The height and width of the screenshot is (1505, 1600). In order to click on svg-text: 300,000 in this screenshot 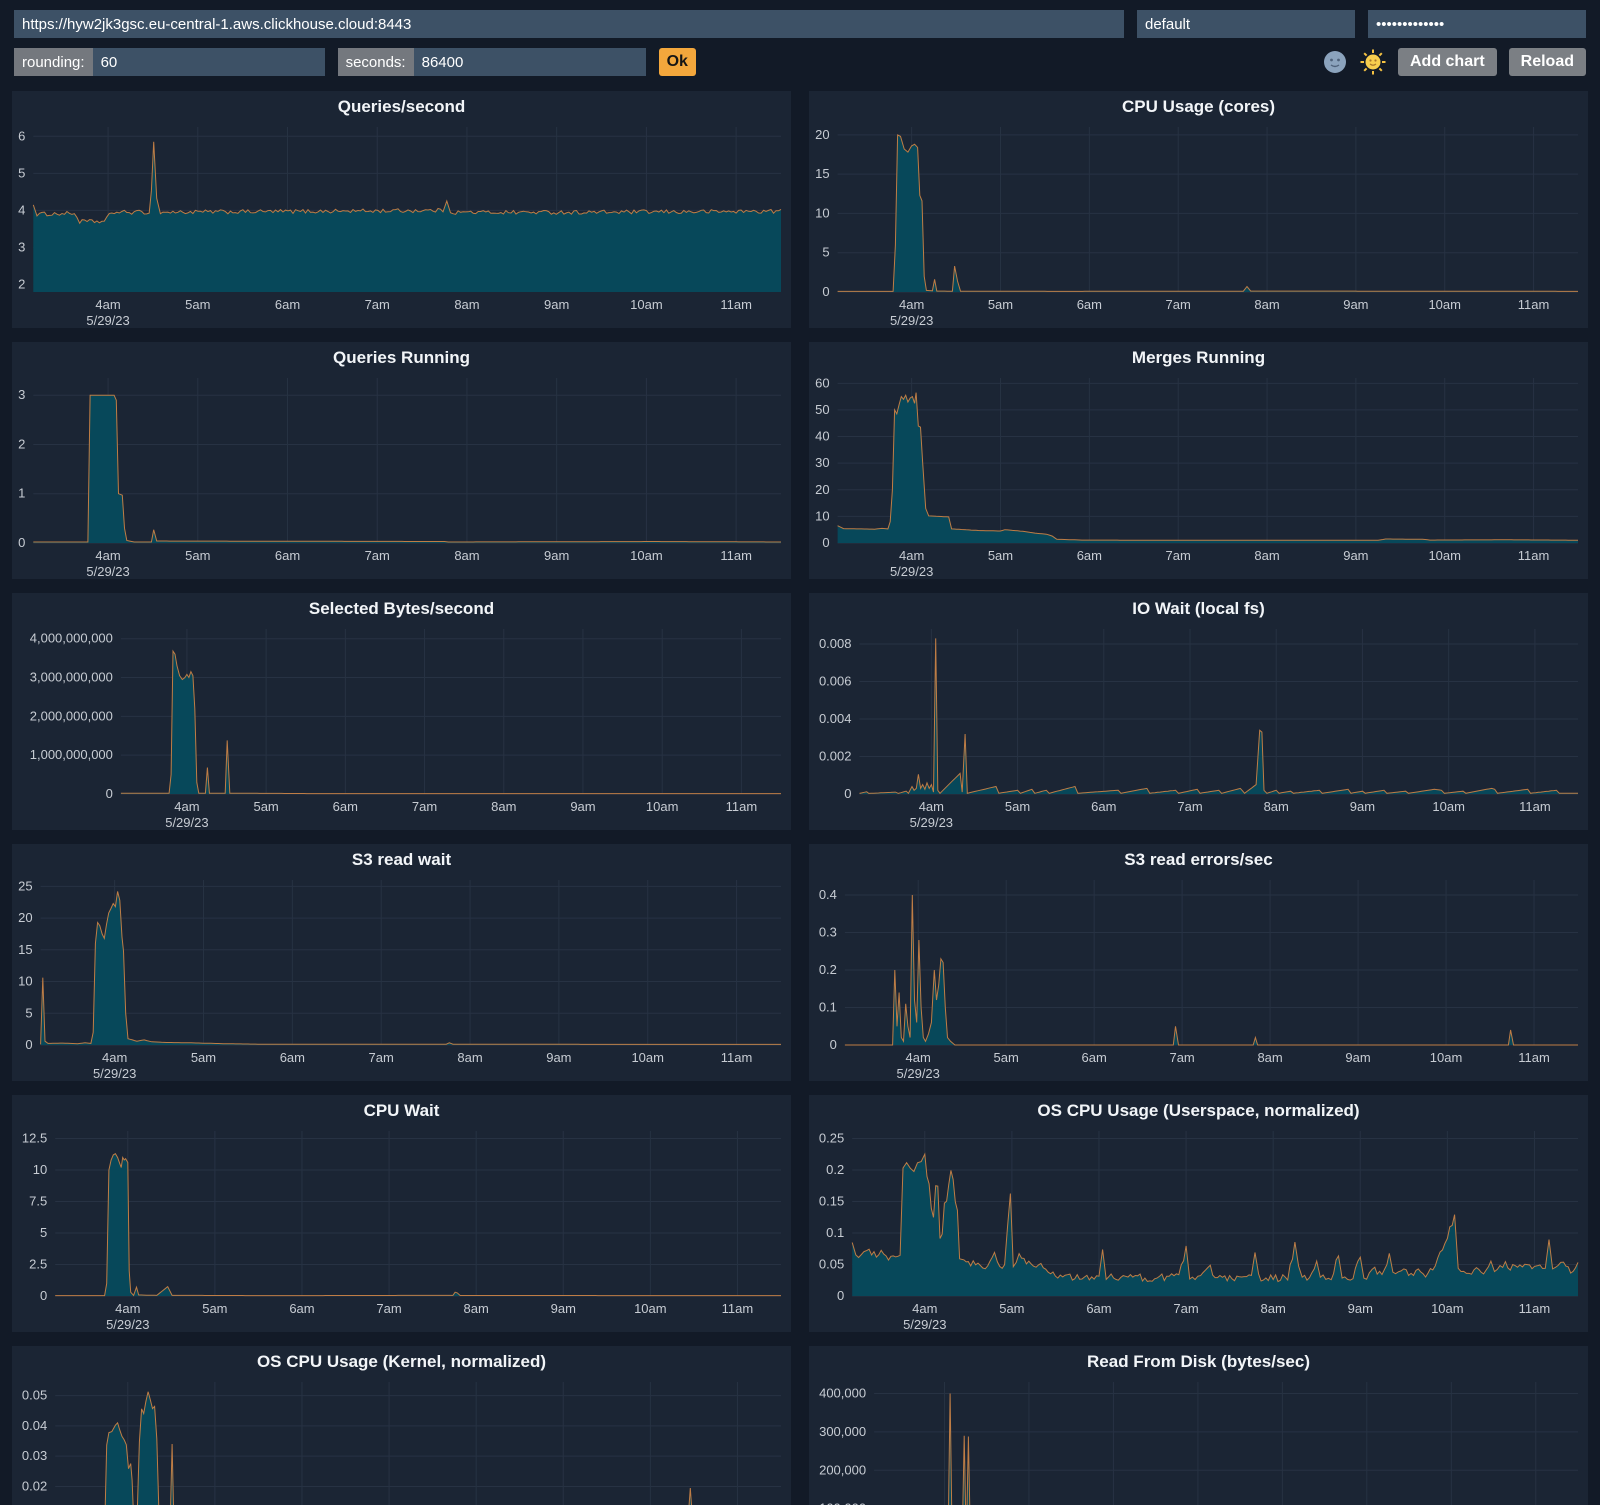, I will do `click(842, 1431)`.